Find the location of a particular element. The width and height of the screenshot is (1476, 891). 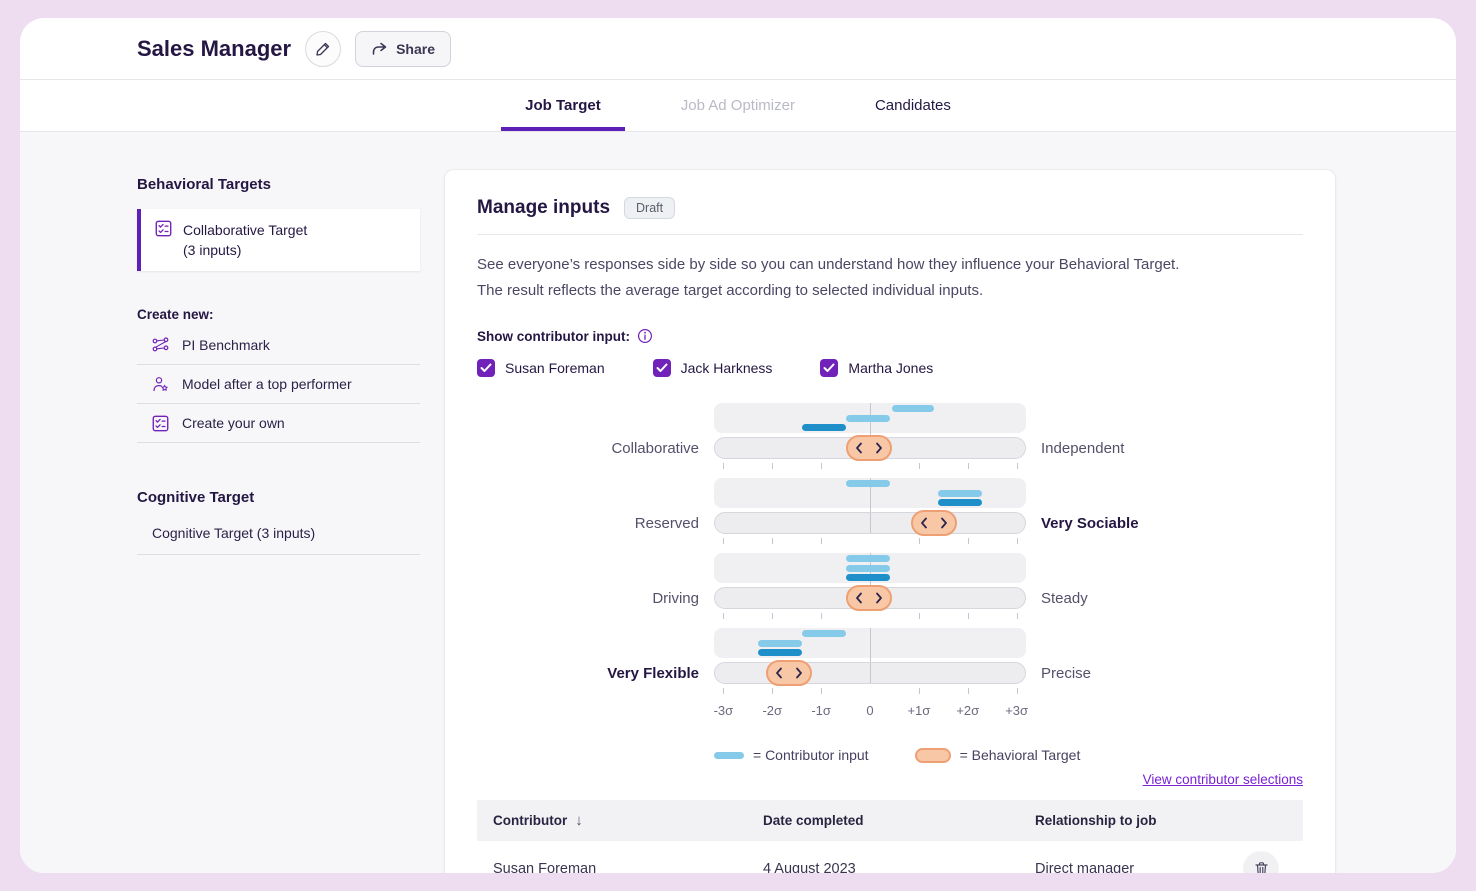

column-header-relationship: Relationship to job is located at coordinates (1096, 820).